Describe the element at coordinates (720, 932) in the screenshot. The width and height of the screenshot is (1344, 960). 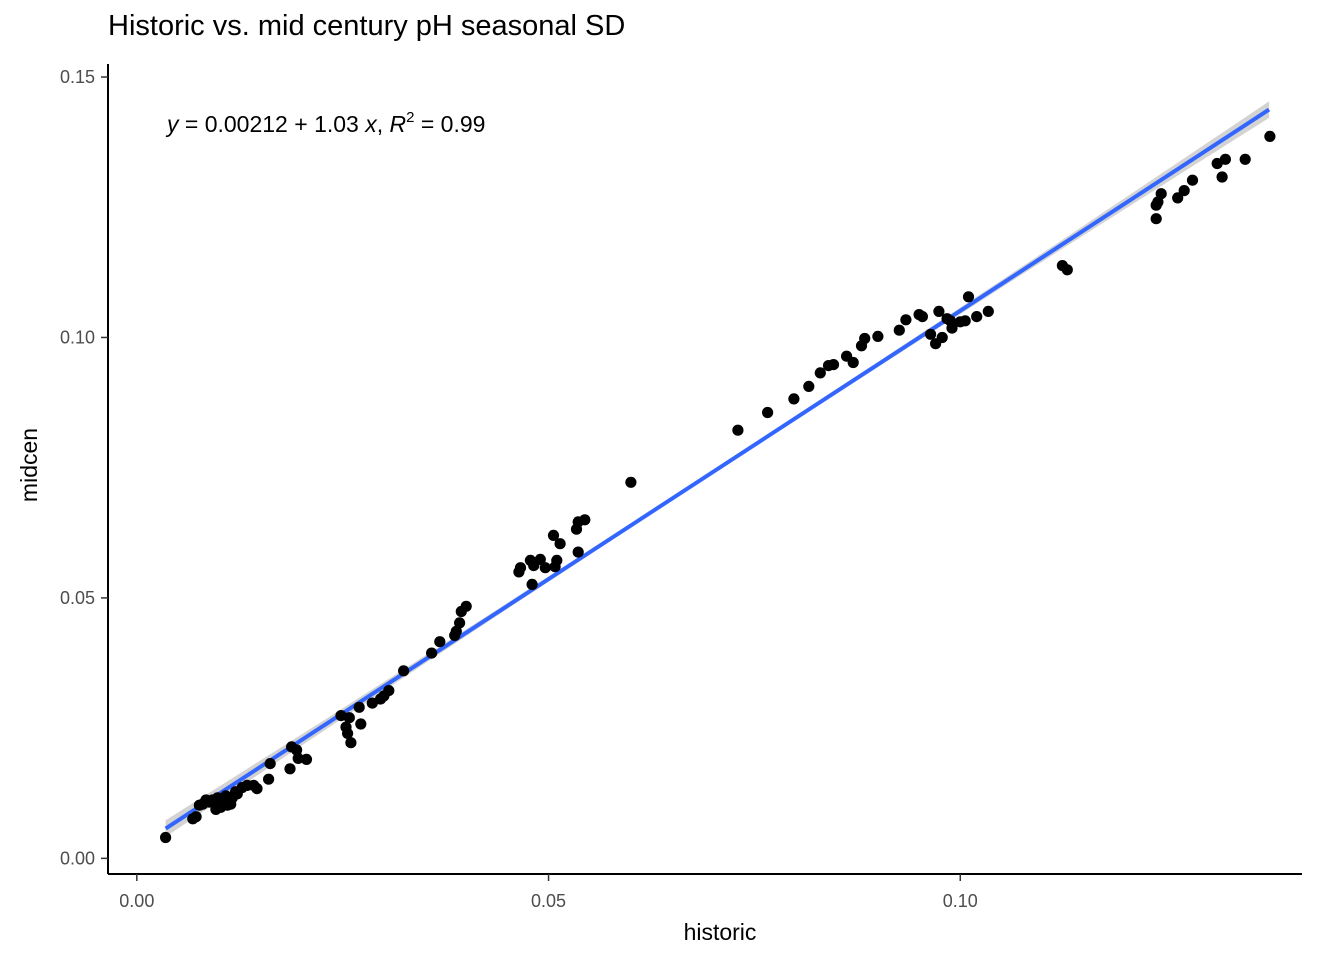
I see `x-axis-title: historic` at that location.